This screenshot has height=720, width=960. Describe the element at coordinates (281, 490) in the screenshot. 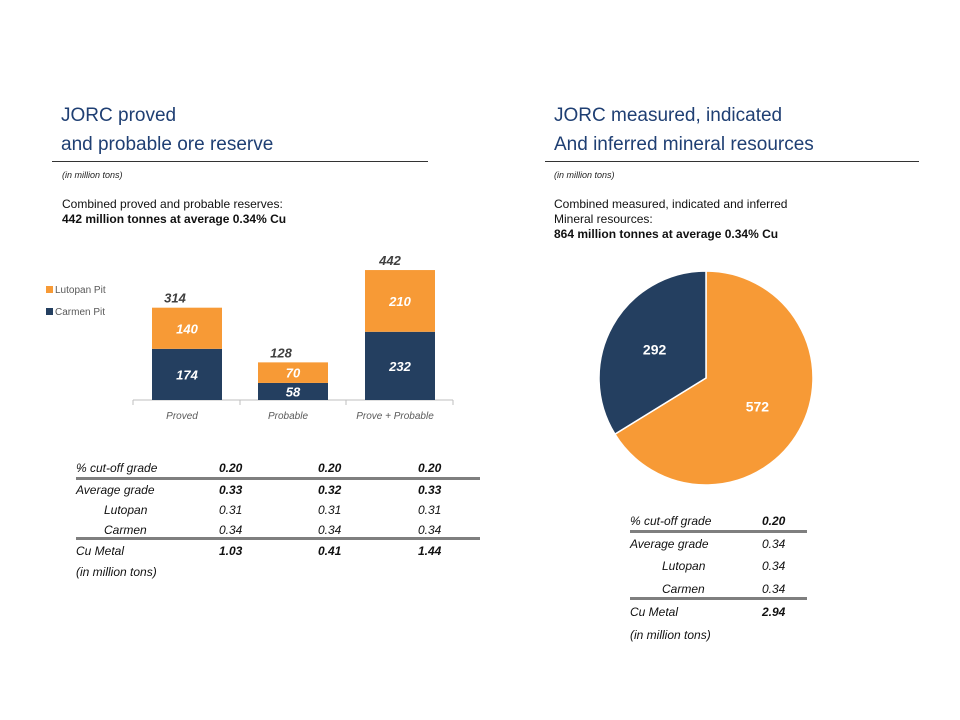

I see `table-row: Average grade 0.33 0.32 0.33` at that location.